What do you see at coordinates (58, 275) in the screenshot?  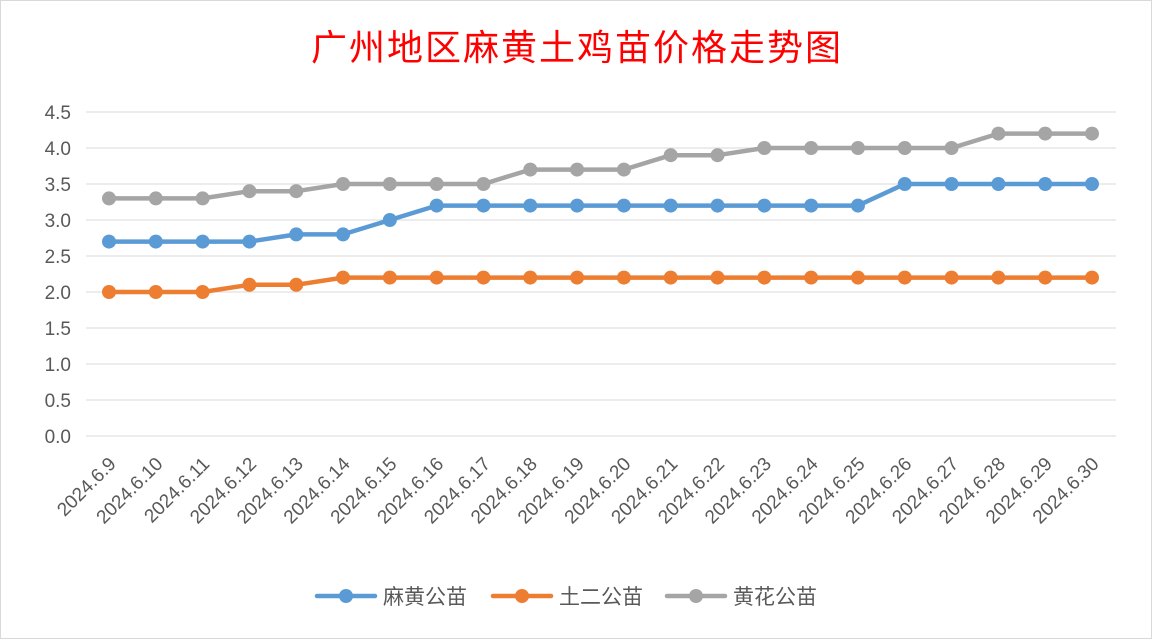 I see `y-axis-labels: 0.0 0.5 1.0 1.5 2.0 2.5 3.0 3.5 4.0 4.5` at bounding box center [58, 275].